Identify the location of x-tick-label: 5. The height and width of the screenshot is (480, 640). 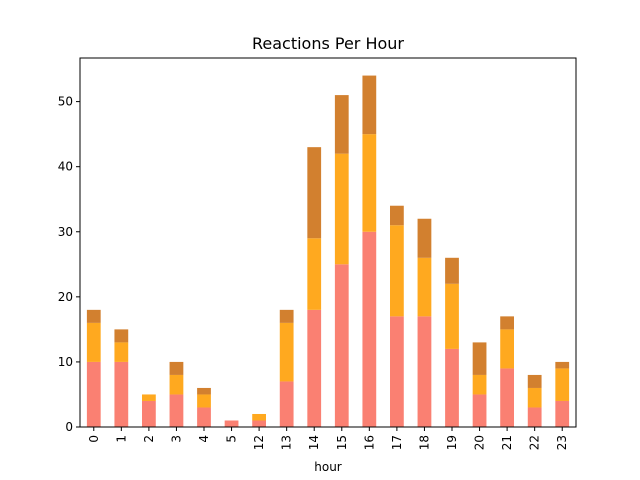
(232, 439).